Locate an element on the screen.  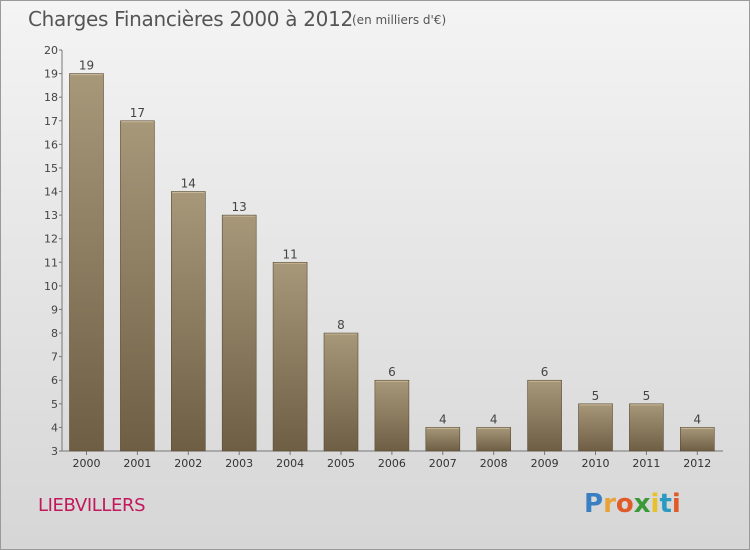
y-tick-label: 4 is located at coordinates (54, 427).